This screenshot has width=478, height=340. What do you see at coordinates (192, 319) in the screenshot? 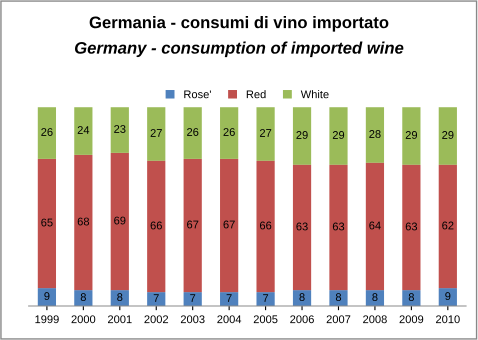
I see `x-tick-label: 2003` at bounding box center [192, 319].